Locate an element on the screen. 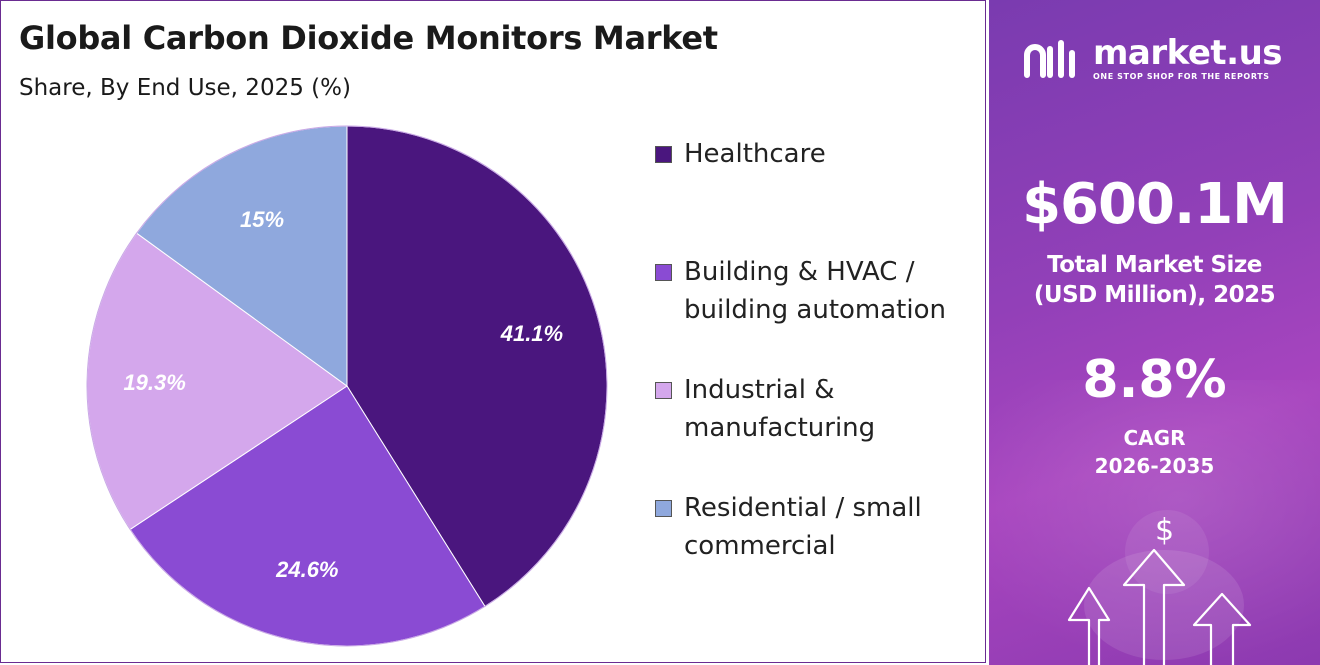  chart-subtitle: Share, By End Use, 2025 (%) is located at coordinates (185, 88).